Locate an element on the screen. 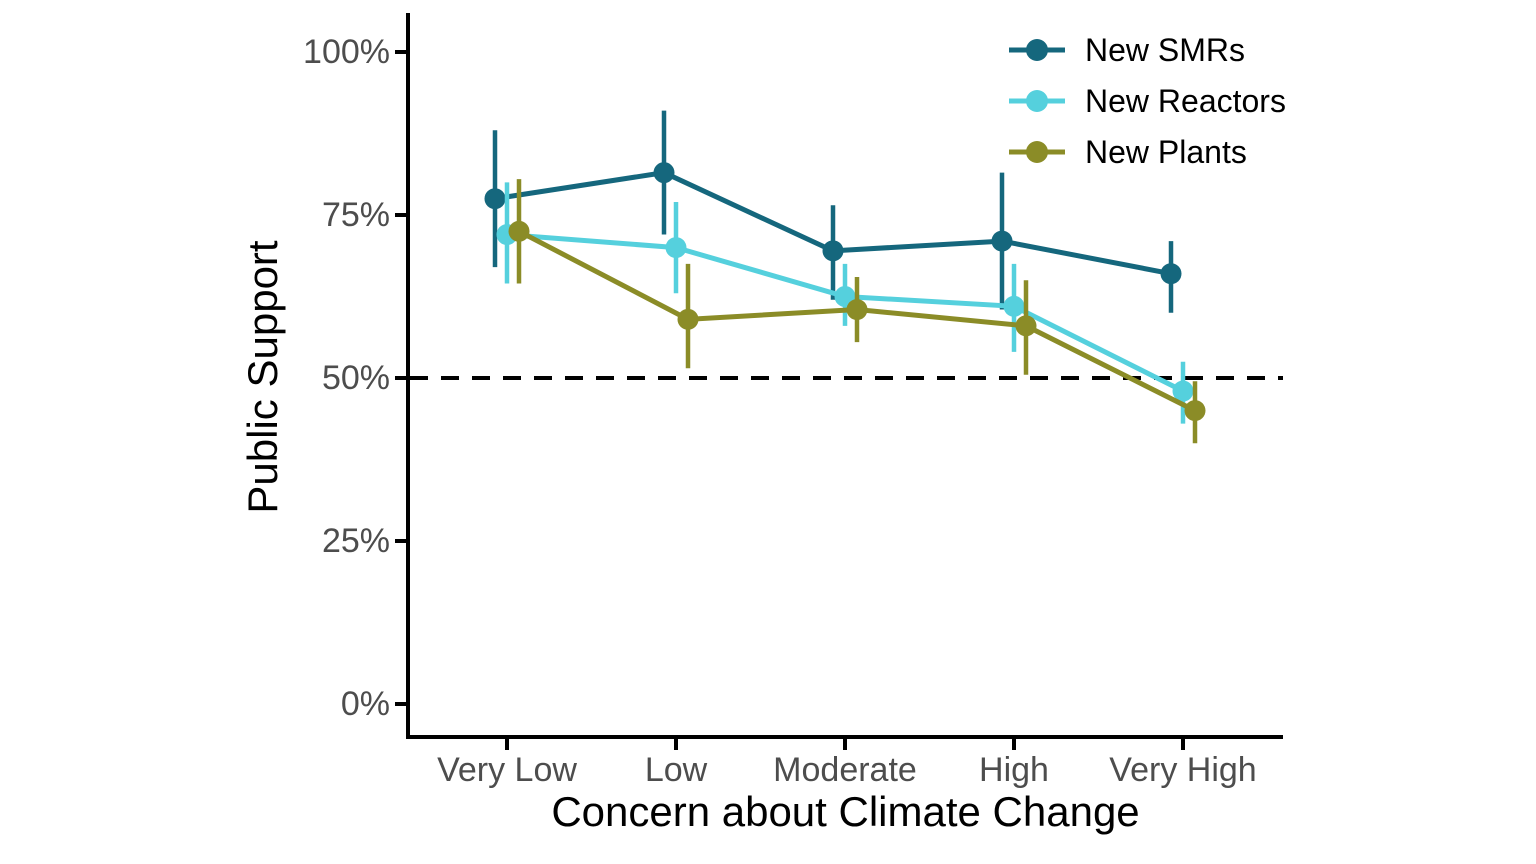 This screenshot has width=1536, height=864. legend: New SMRs New Reactors New Plants is located at coordinates (1146, 110).